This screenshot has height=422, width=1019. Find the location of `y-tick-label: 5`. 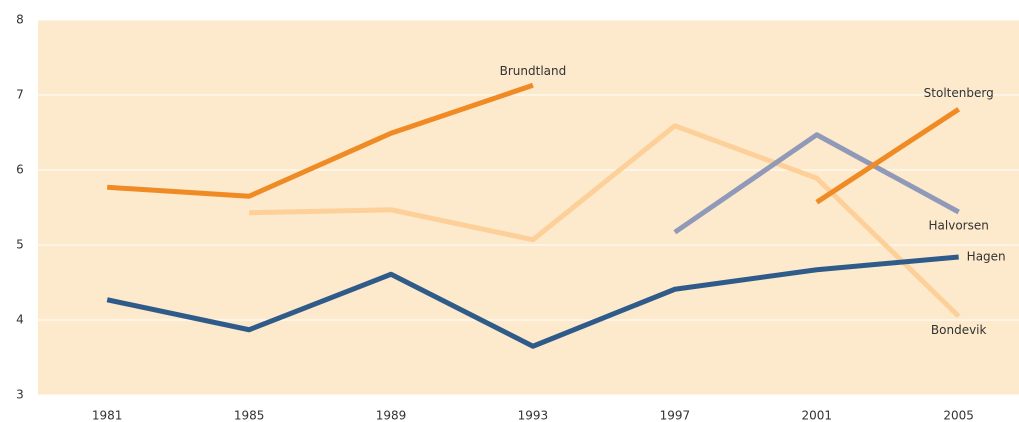

y-tick-label: 5 is located at coordinates (20, 245).